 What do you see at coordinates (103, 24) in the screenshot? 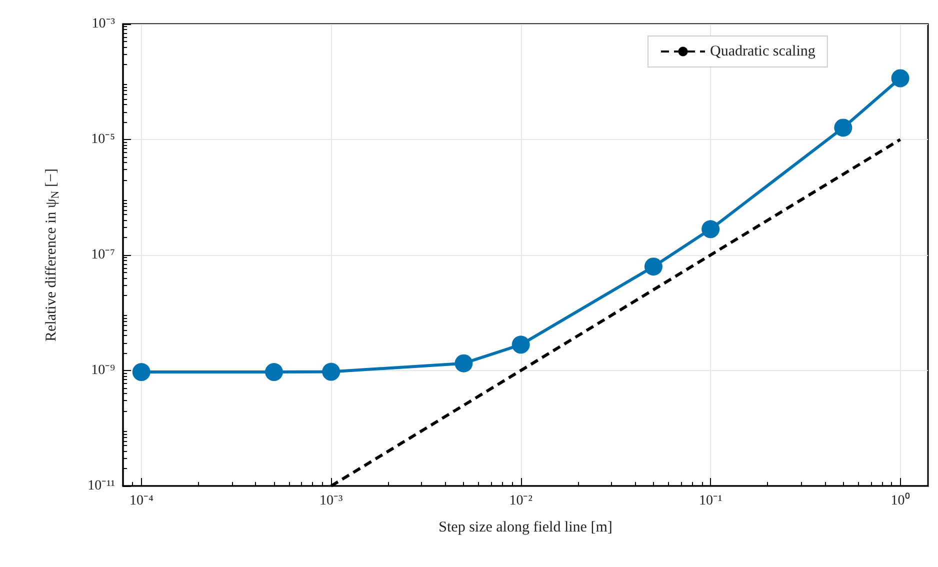
I see `y-tick-label: 10⁻³` at bounding box center [103, 24].